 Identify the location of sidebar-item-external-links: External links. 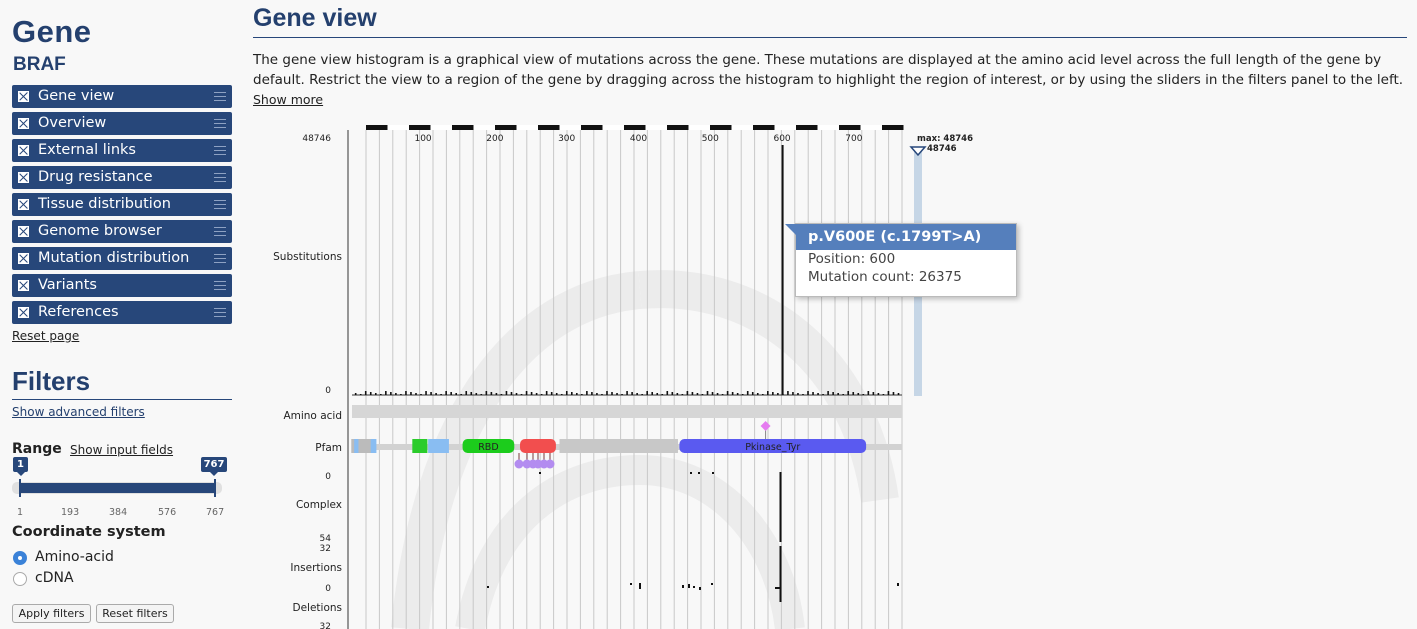
(122, 150).